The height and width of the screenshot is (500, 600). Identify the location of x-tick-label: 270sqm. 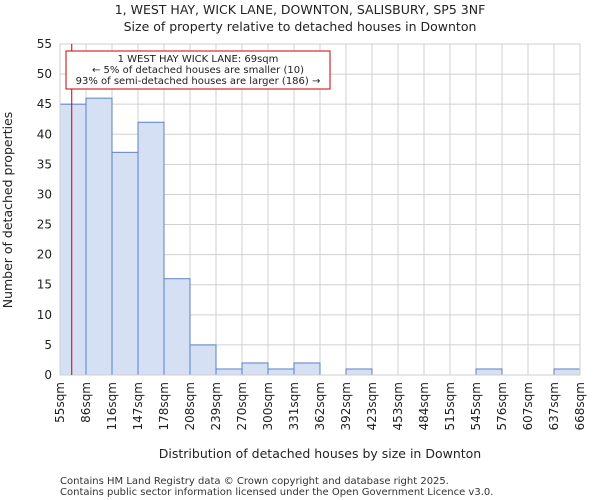
(242, 406).